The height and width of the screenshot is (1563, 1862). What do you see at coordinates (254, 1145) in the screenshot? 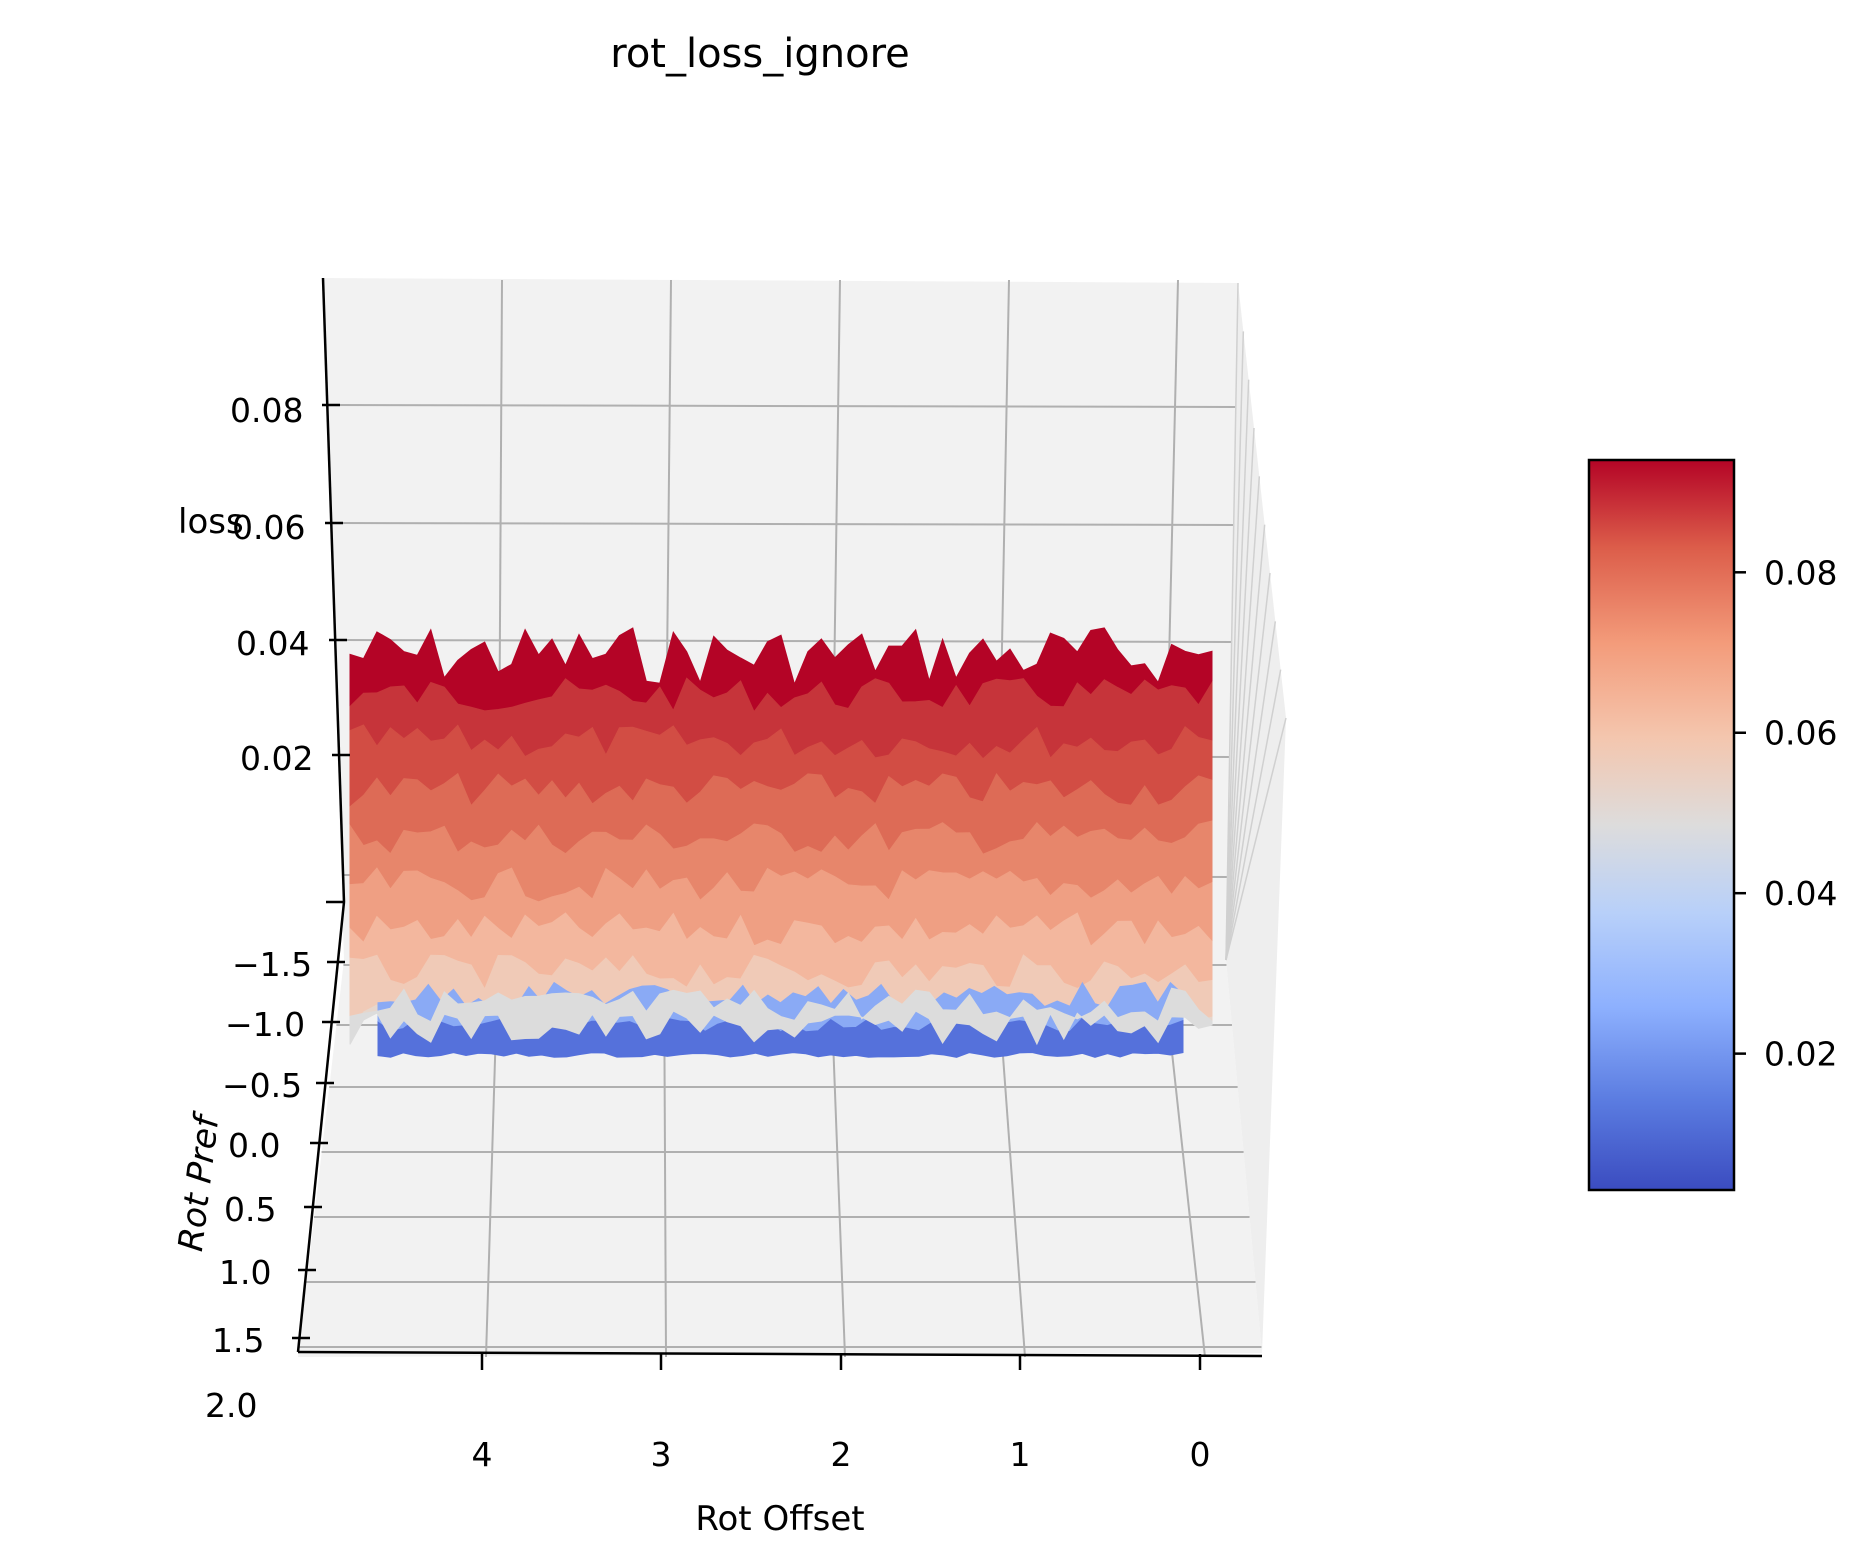
I see `y-tick-label: 0.0` at bounding box center [254, 1145].